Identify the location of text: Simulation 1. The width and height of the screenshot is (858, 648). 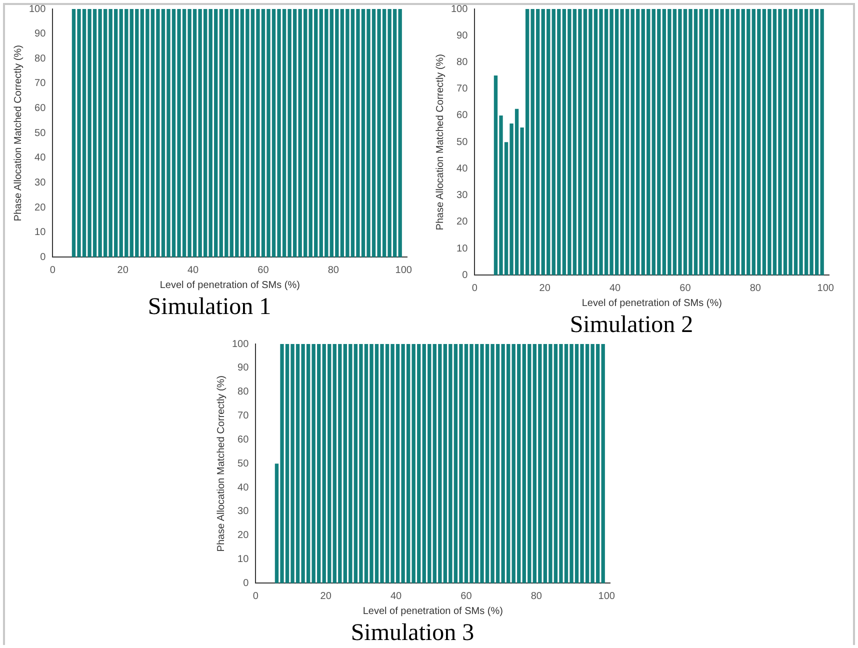
(210, 307).